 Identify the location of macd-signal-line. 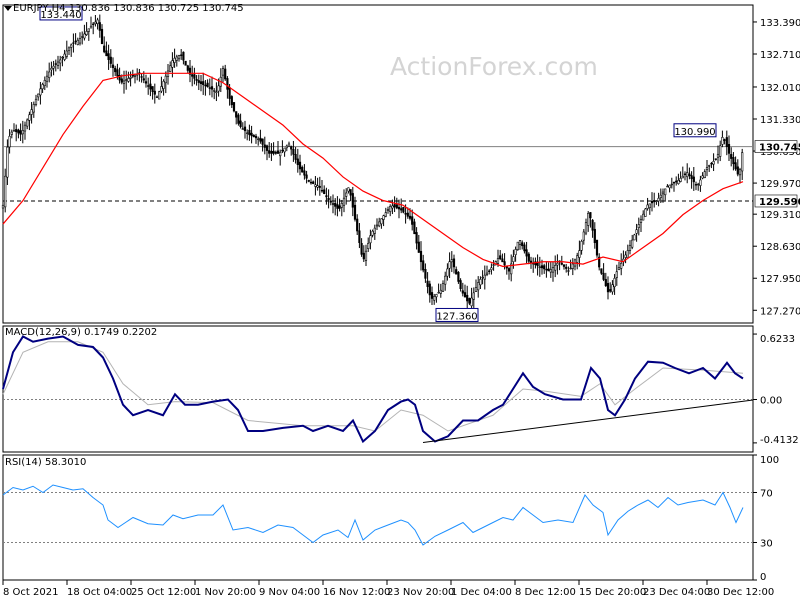
(373, 386).